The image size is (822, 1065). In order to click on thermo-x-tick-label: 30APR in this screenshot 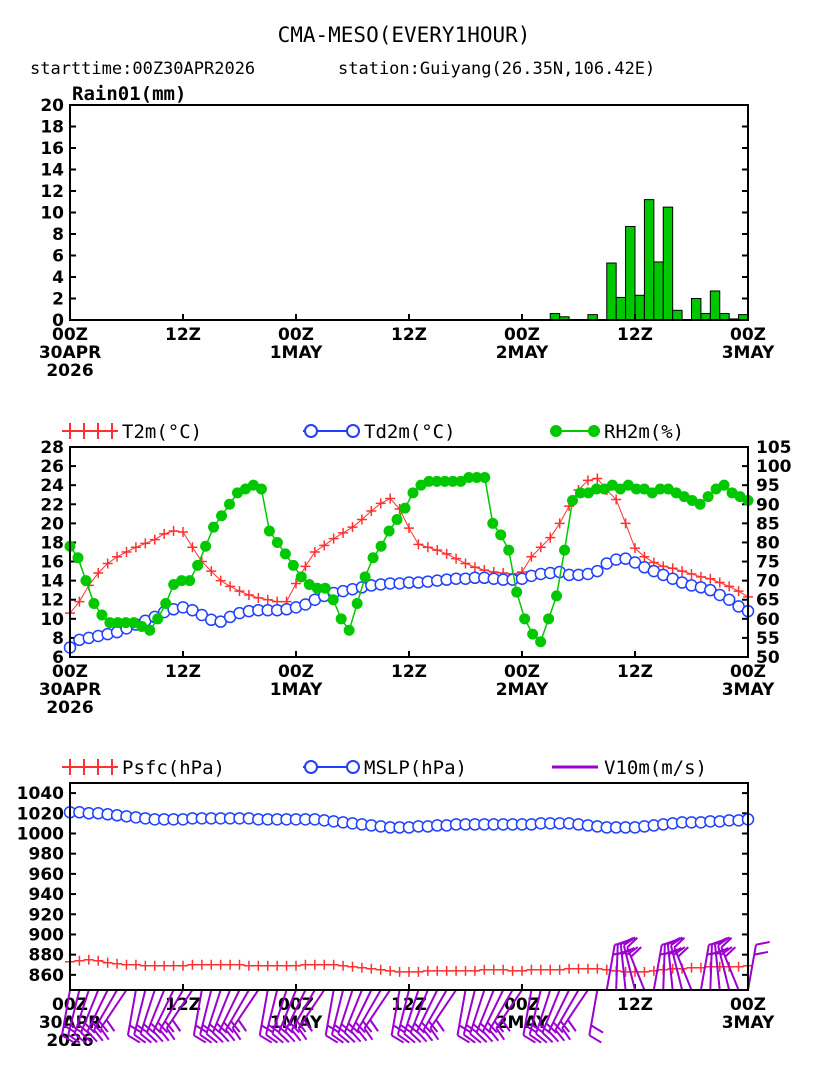, I will do `click(70, 690)`.